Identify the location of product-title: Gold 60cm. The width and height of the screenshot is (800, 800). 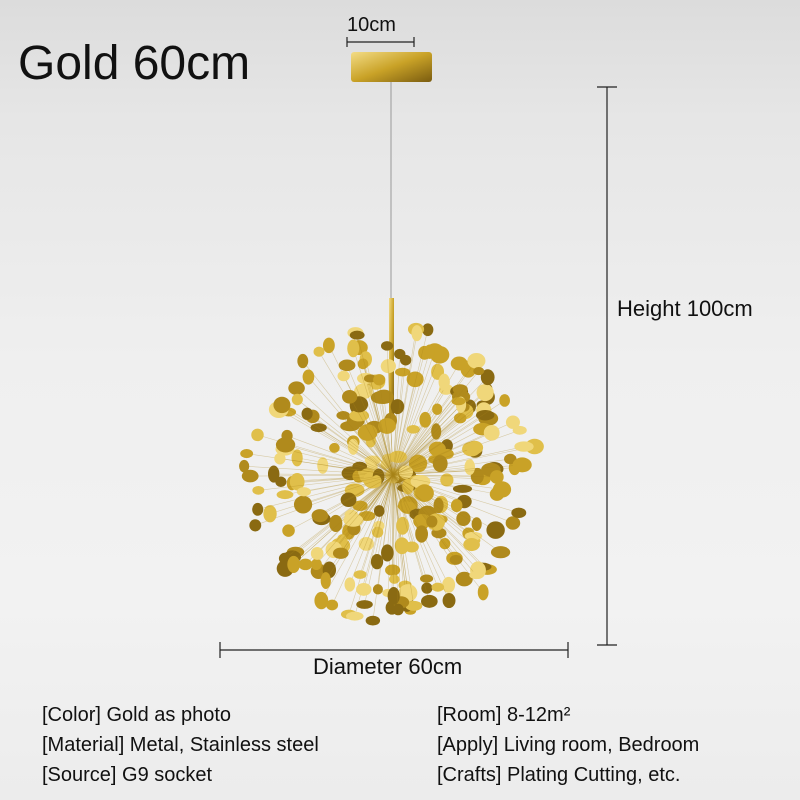
(134, 63).